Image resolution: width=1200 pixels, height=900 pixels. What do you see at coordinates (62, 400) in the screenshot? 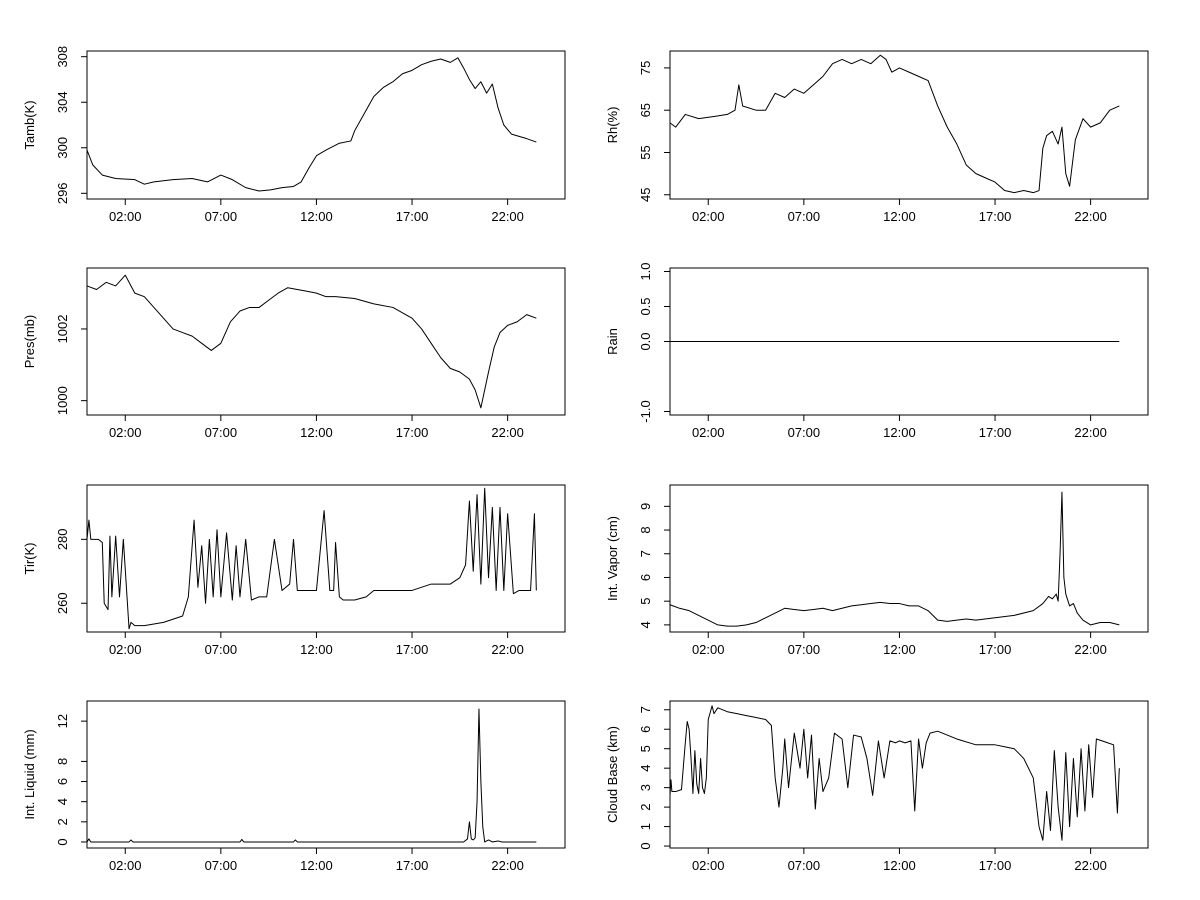
I see `pres-y-tick-label: 1000` at bounding box center [62, 400].